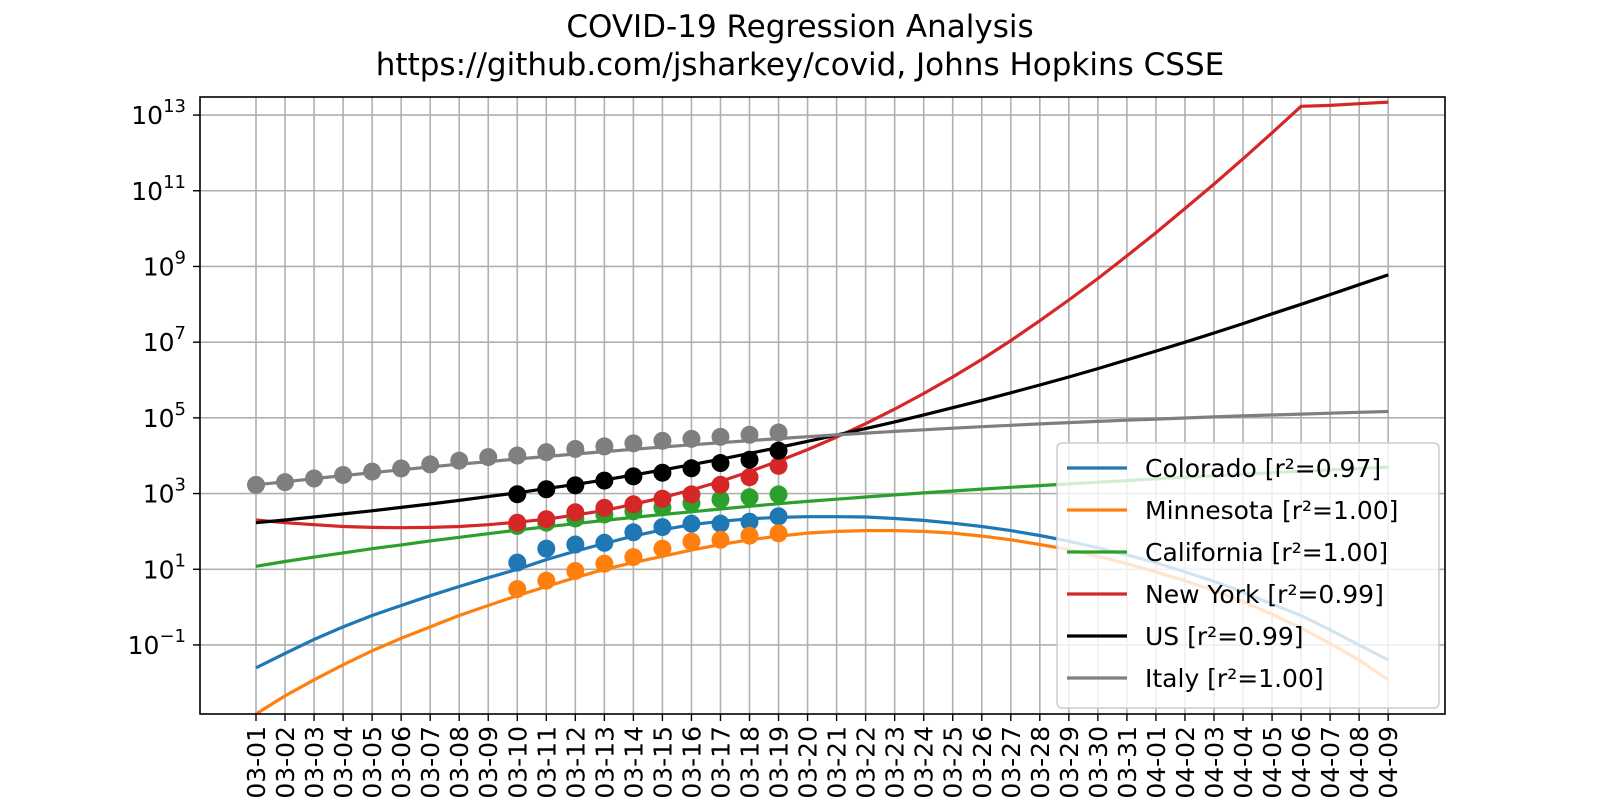 The height and width of the screenshot is (800, 1600). Describe the element at coordinates (1098, 762) in the screenshot. I see `x-tick-label: 03-30` at that location.